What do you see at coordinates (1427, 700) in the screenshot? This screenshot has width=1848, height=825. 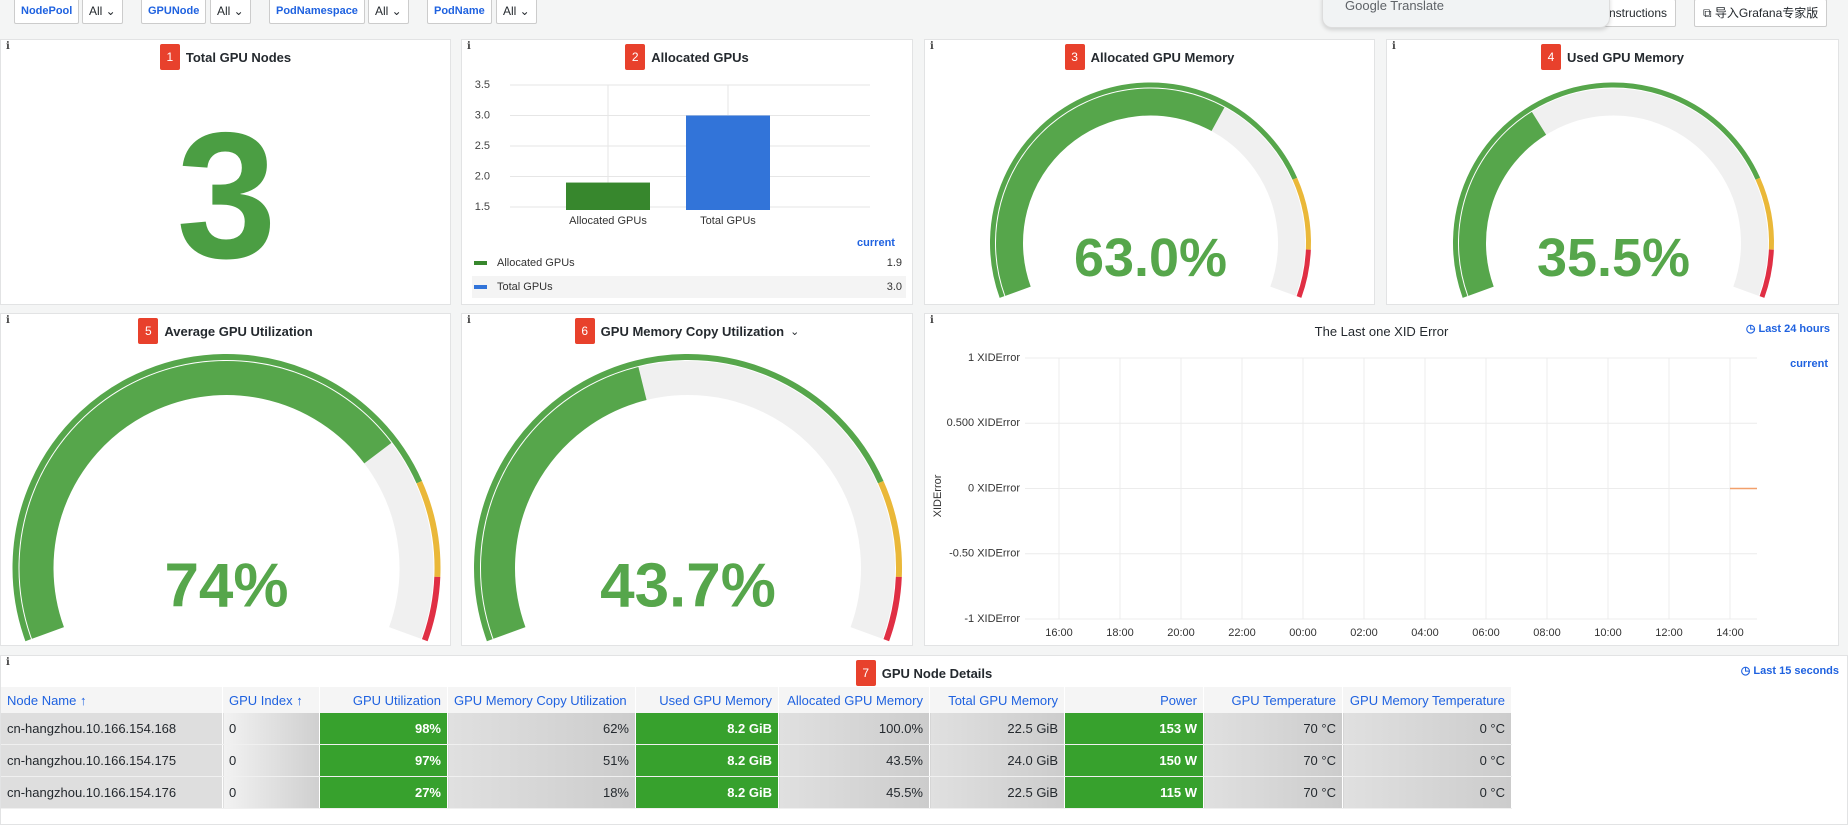 I see `column-header: GPU Memory Temperature` at bounding box center [1427, 700].